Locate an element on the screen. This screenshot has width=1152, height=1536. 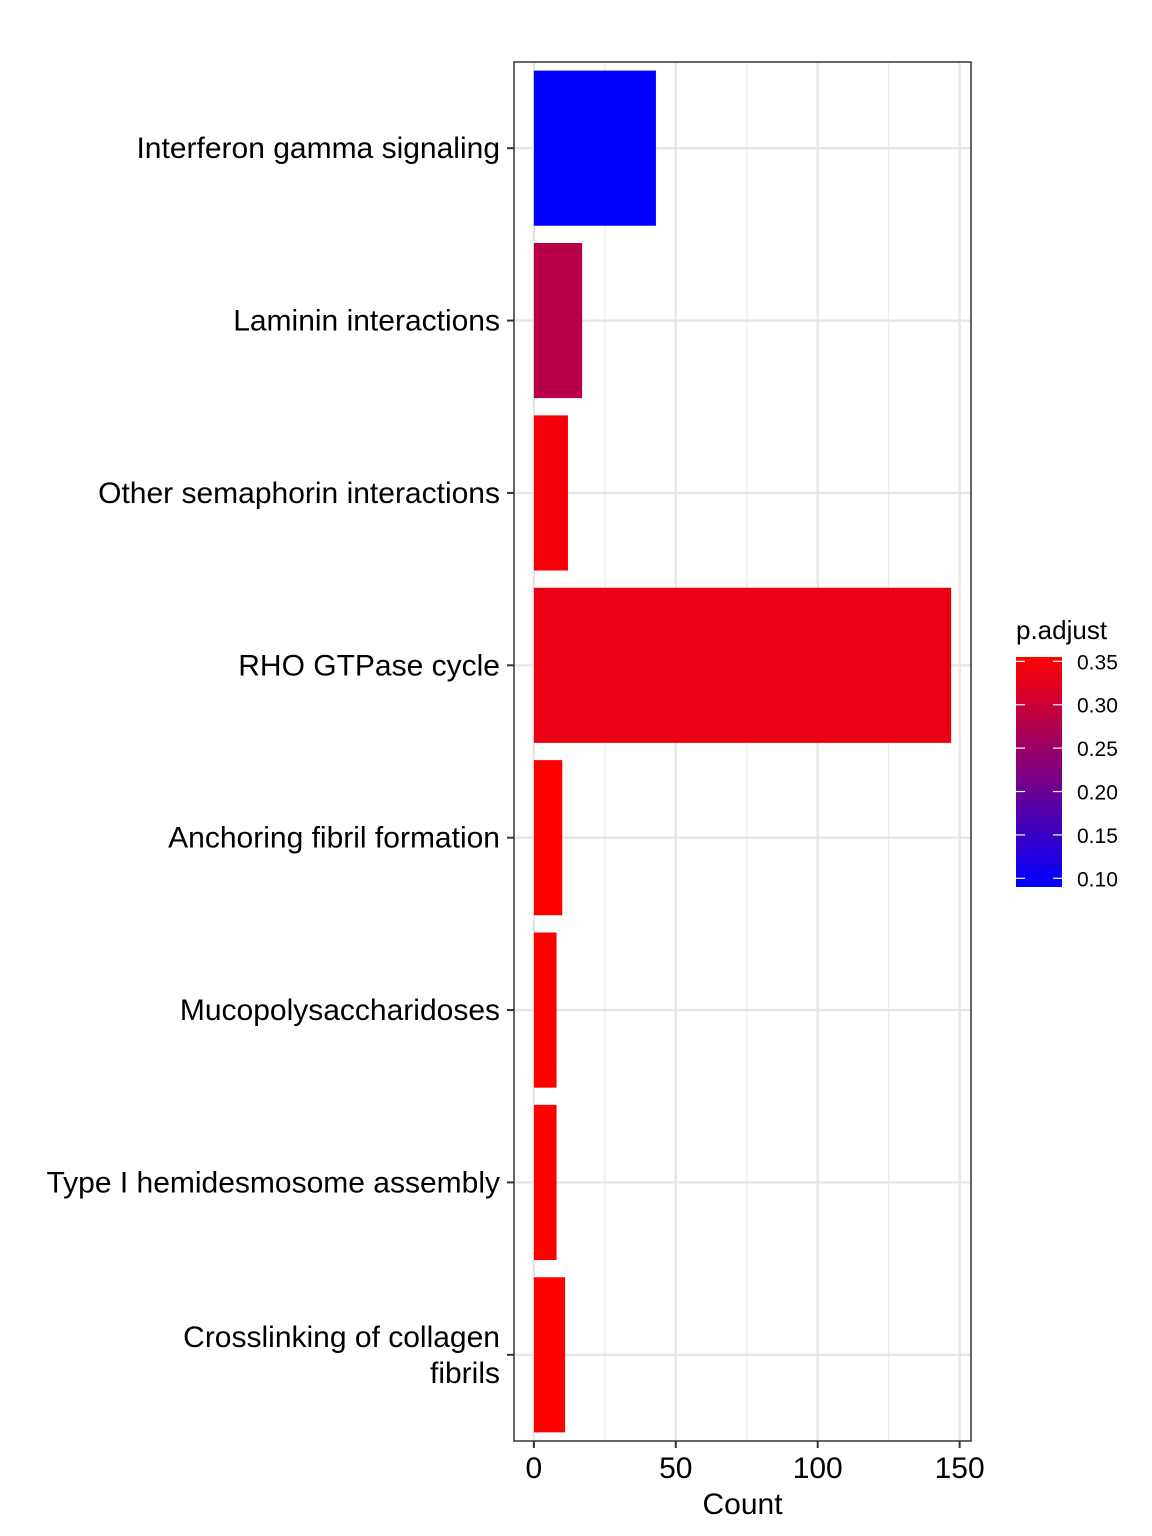
legend-tick-label: 0.25 is located at coordinates (1097, 749).